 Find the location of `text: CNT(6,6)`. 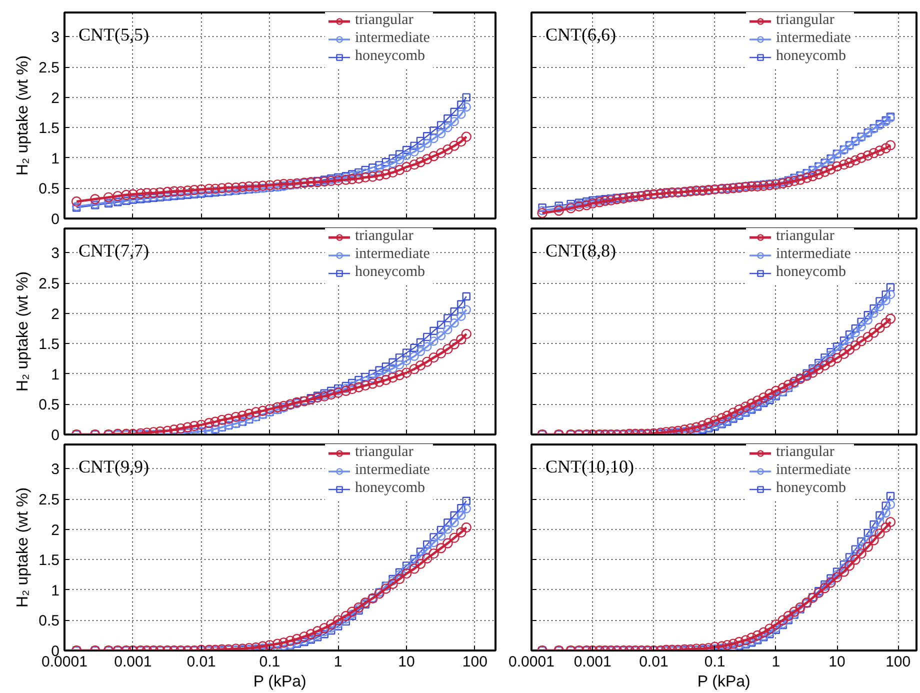

text: CNT(6,6) is located at coordinates (581, 34).